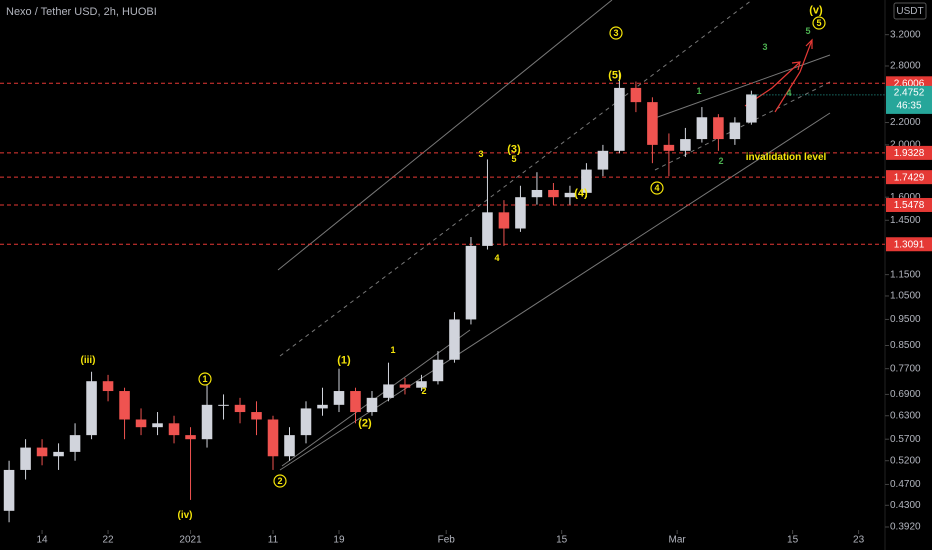 The height and width of the screenshot is (550, 932). What do you see at coordinates (905, 220) in the screenshot?
I see `y-tick-label: 1.4500` at bounding box center [905, 220].